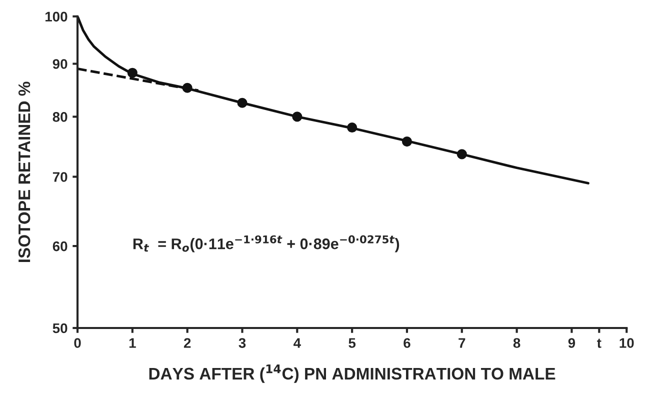 This screenshot has width=646, height=410. Describe the element at coordinates (60, 117) in the screenshot. I see `y-tick-label: 80` at that location.